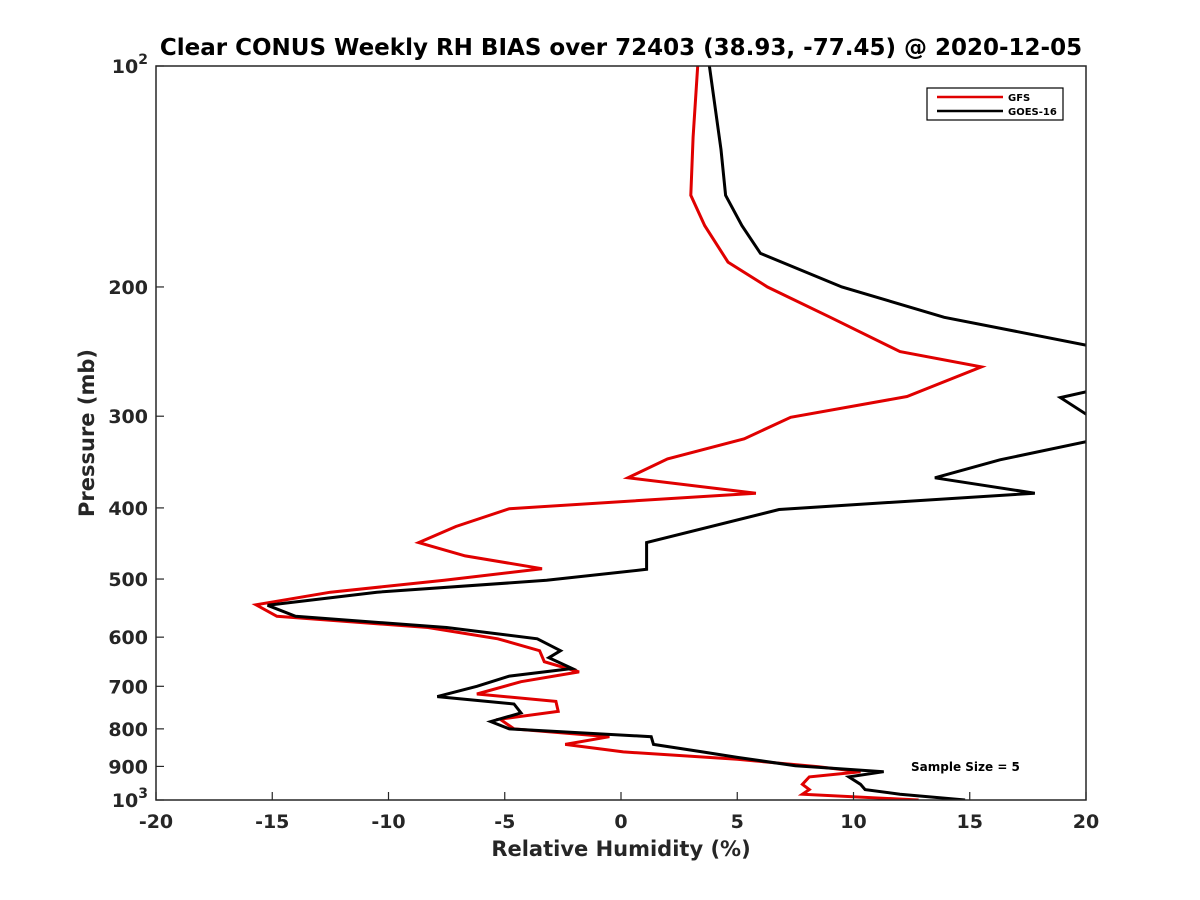 Image resolution: width=1200 pixels, height=900 pixels. What do you see at coordinates (965, 767) in the screenshot?
I see `sample-size-annotation: Sample Size = 5` at bounding box center [965, 767].